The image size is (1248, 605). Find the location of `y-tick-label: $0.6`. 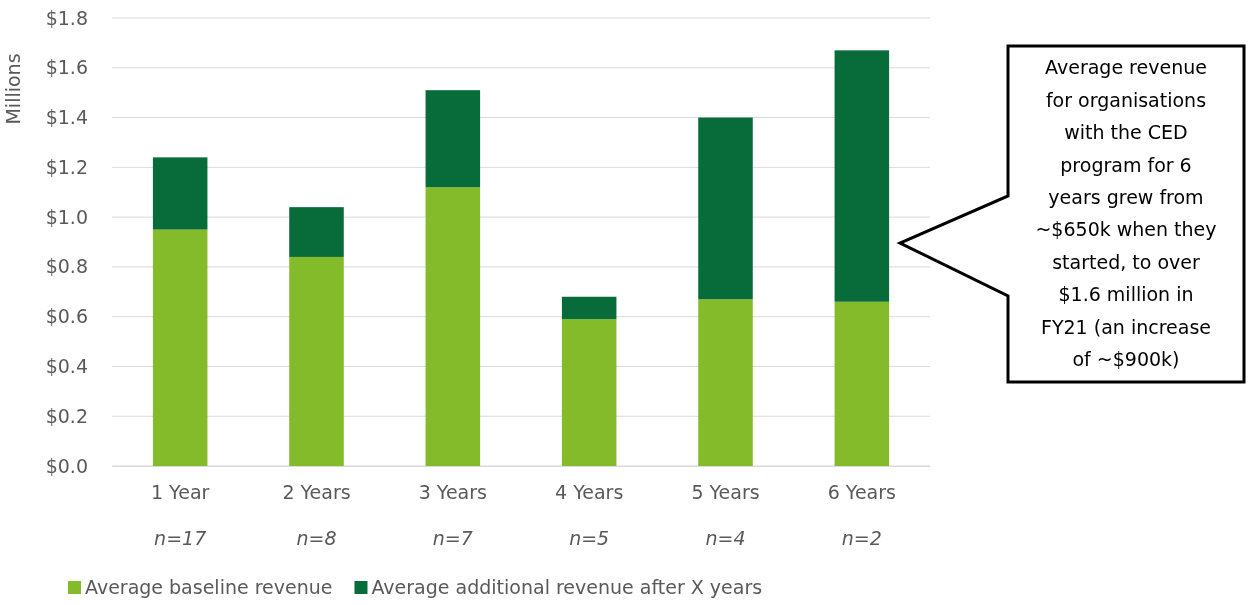

y-tick-label: $0.6 is located at coordinates (66, 316).